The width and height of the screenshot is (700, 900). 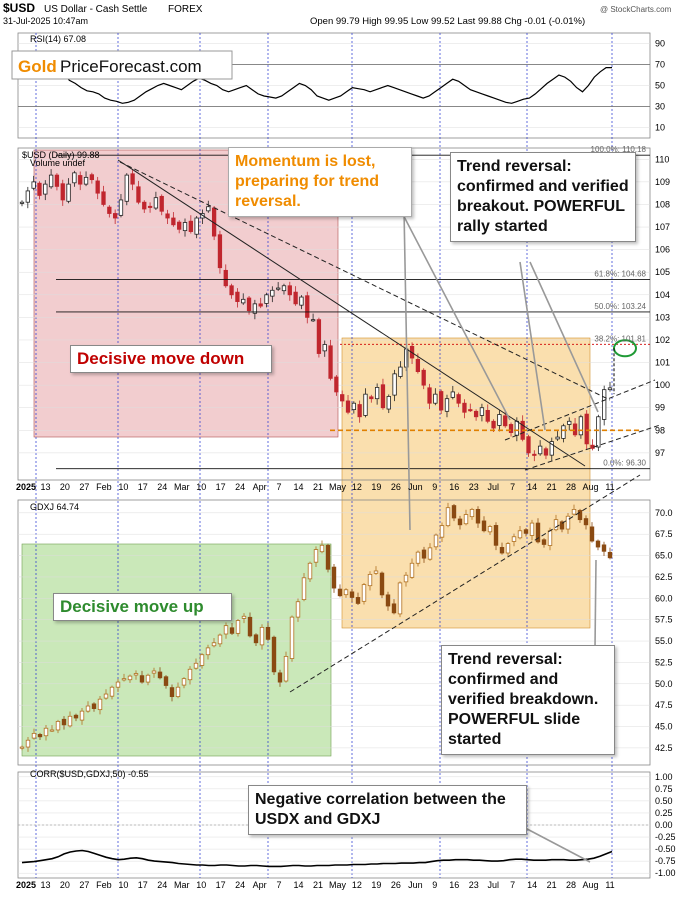 I want to click on x-tick-label: 12, so click(x=357, y=885).